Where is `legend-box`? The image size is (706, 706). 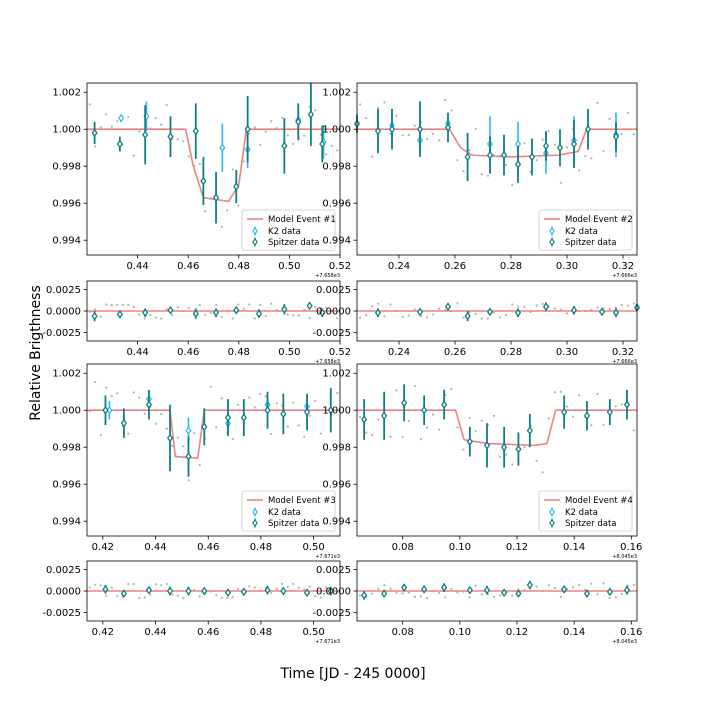 legend-box is located at coordinates (288, 511).